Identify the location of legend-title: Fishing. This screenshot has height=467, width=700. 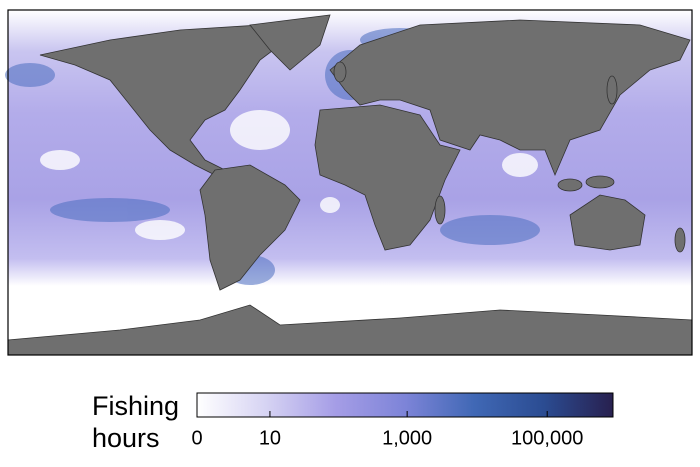
(135, 406).